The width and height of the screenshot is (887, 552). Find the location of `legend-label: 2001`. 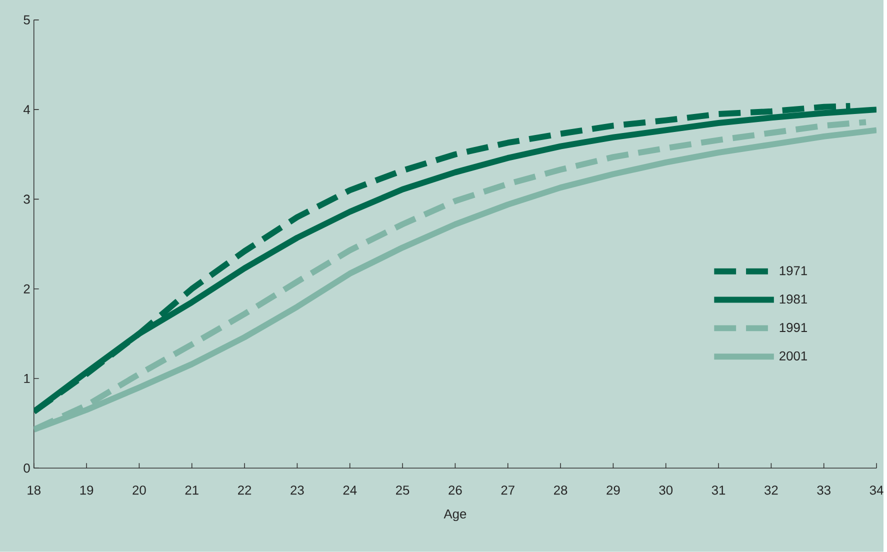

legend-label: 2001 is located at coordinates (793, 356).